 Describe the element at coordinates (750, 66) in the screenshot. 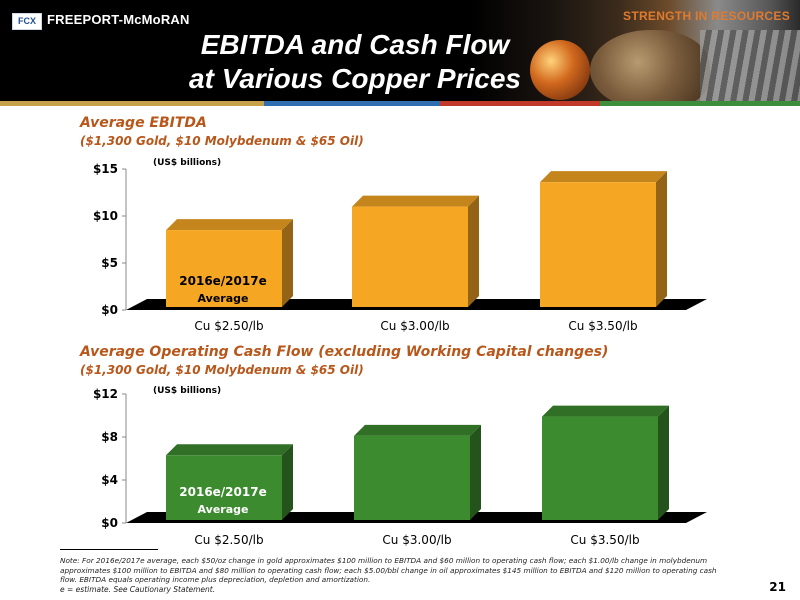

I see `pipe-image` at that location.